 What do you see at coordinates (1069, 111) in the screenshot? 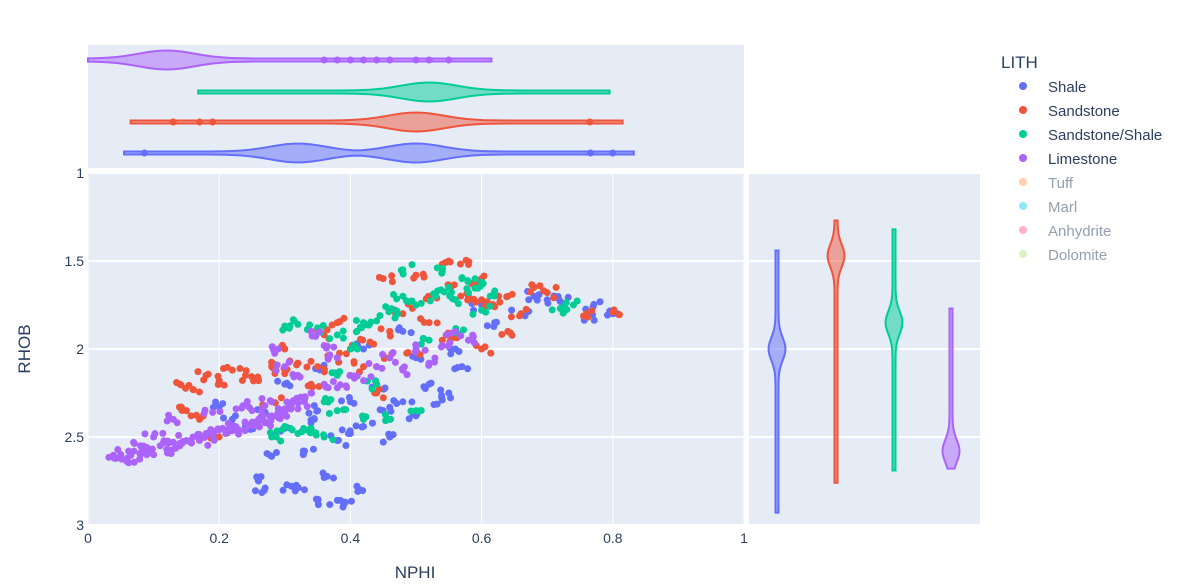
I see `legend-item: Sandstone` at bounding box center [1069, 111].